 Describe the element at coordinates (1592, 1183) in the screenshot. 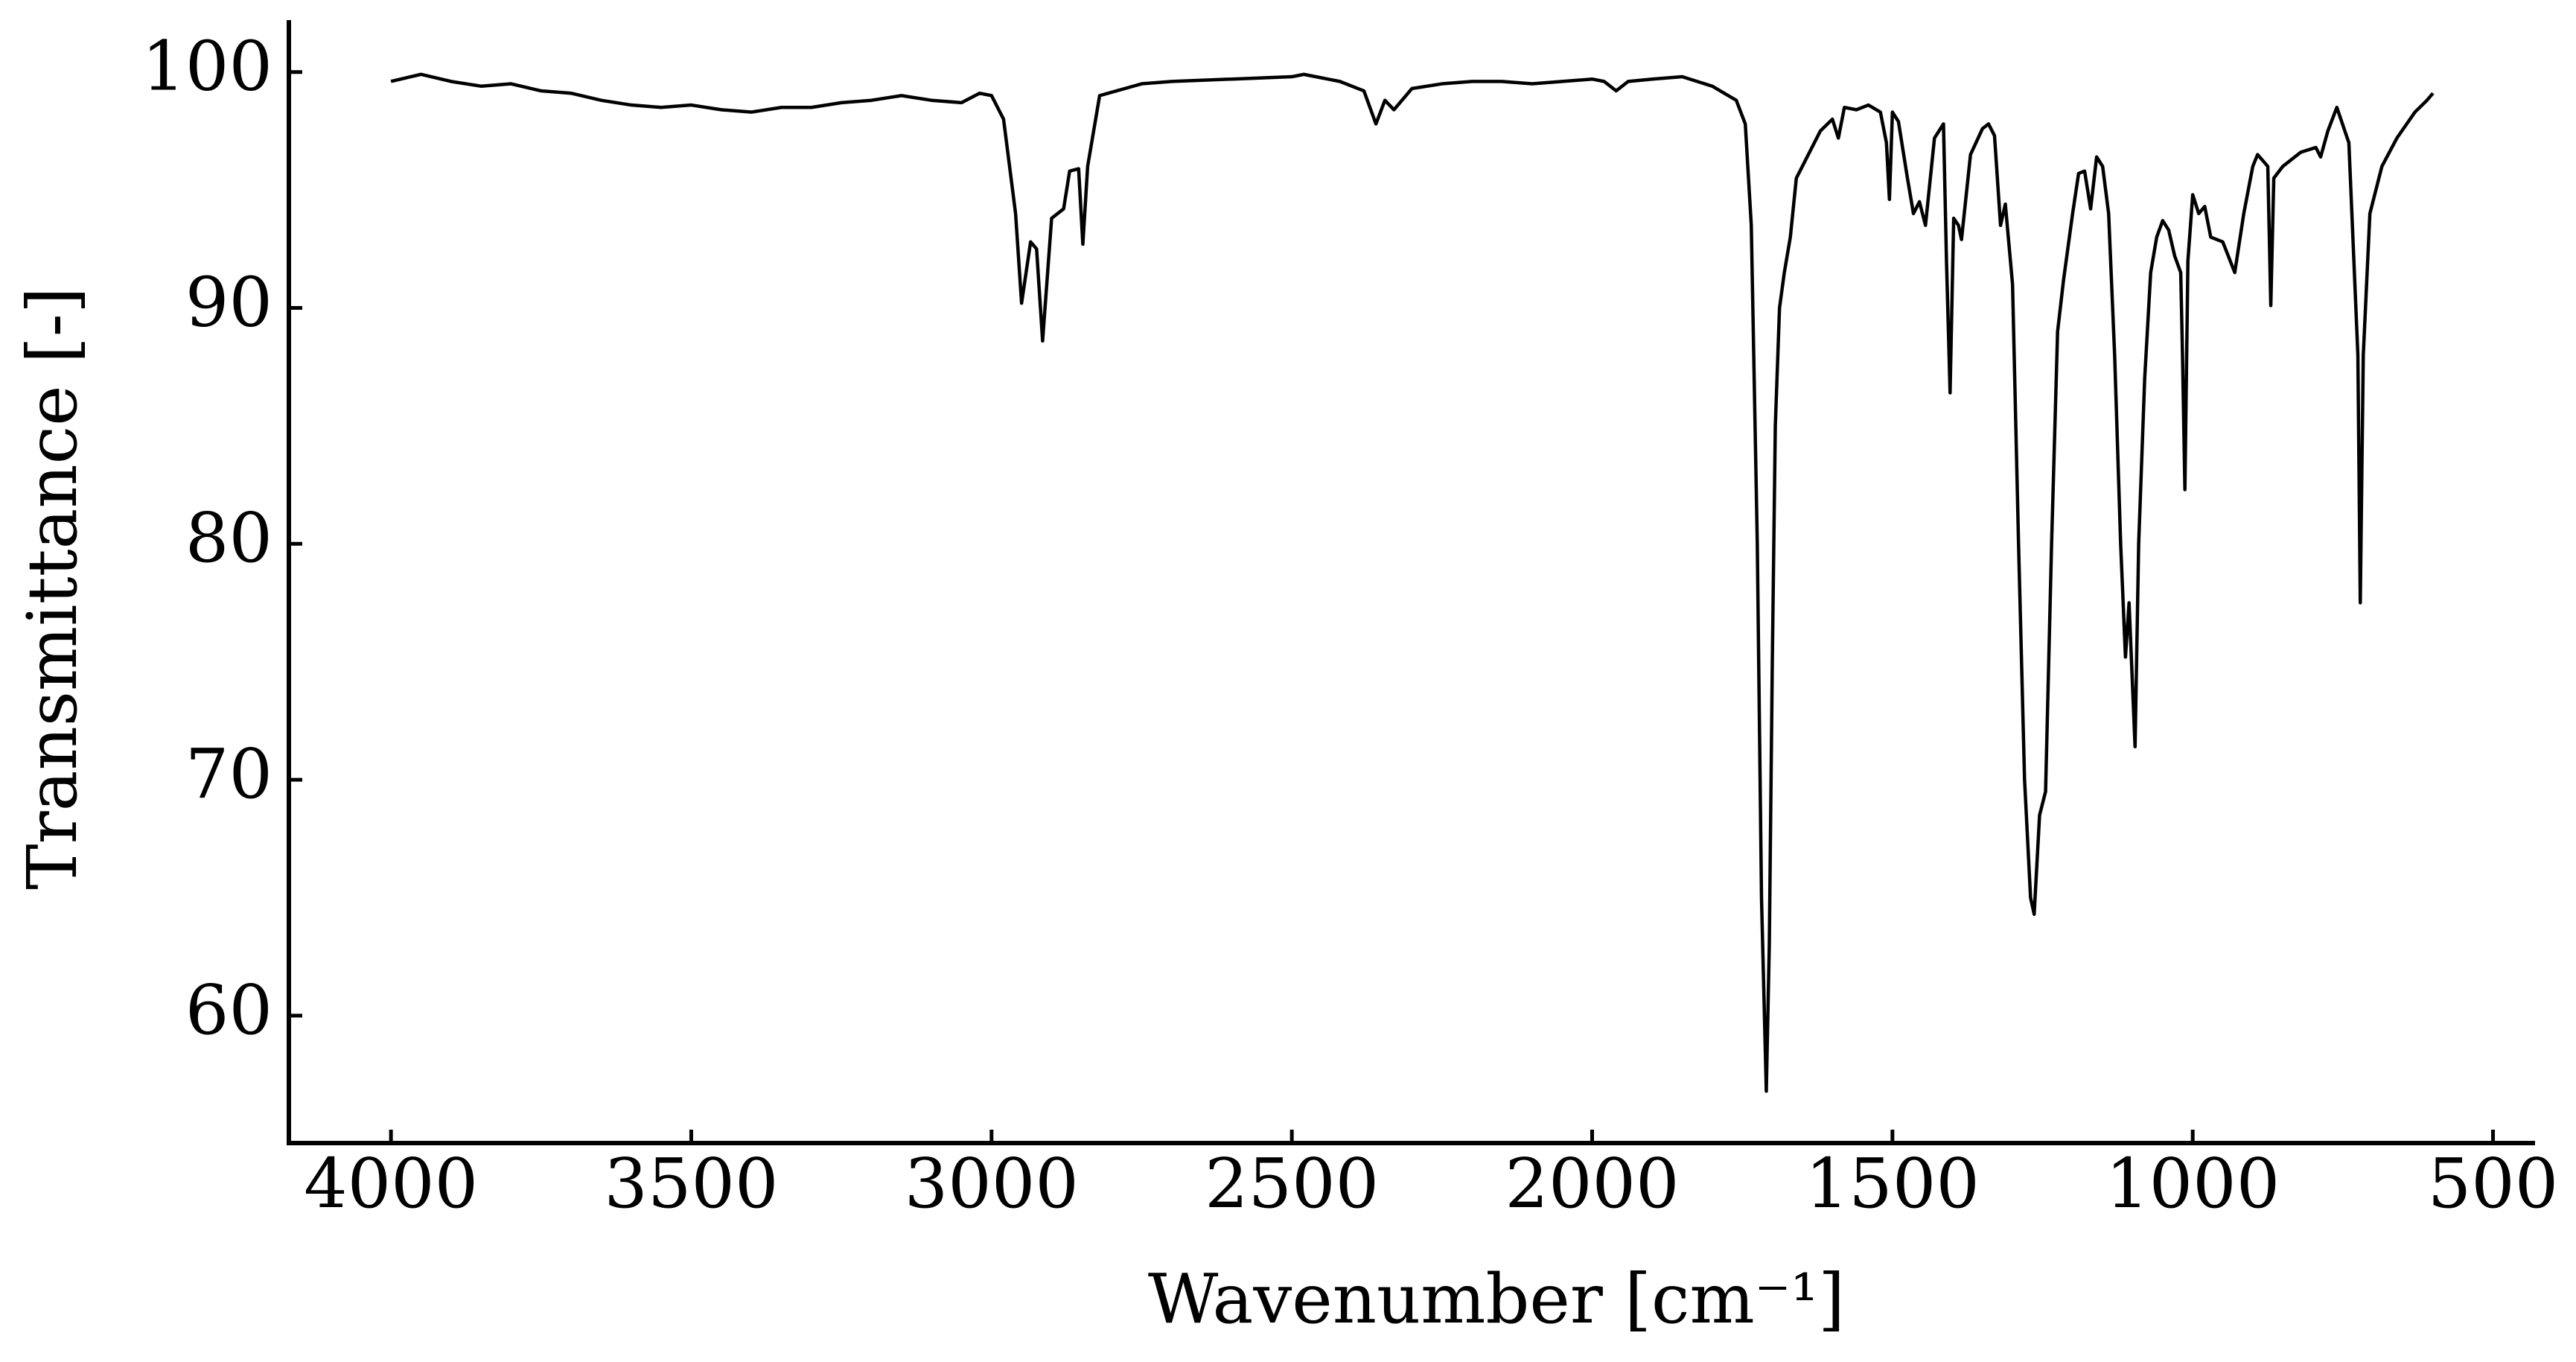

I see `x-tick-label: 2000` at that location.